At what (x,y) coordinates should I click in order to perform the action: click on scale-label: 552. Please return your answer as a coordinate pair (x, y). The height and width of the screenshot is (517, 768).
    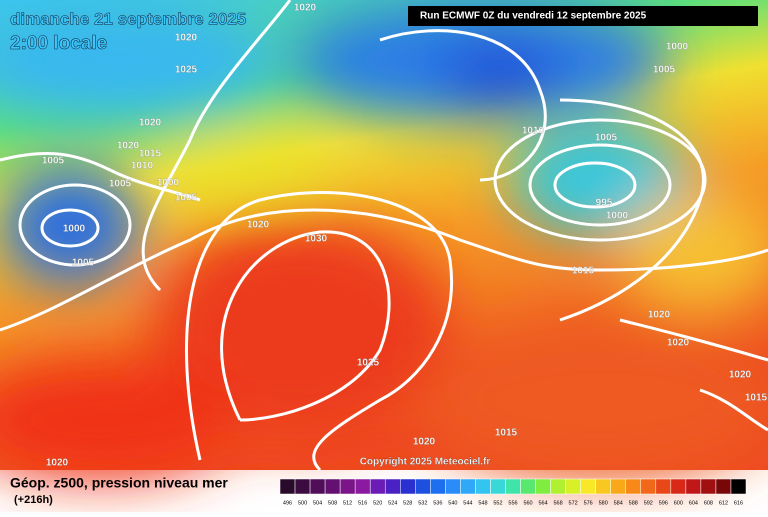
    Looking at the image, I should click on (497, 503).